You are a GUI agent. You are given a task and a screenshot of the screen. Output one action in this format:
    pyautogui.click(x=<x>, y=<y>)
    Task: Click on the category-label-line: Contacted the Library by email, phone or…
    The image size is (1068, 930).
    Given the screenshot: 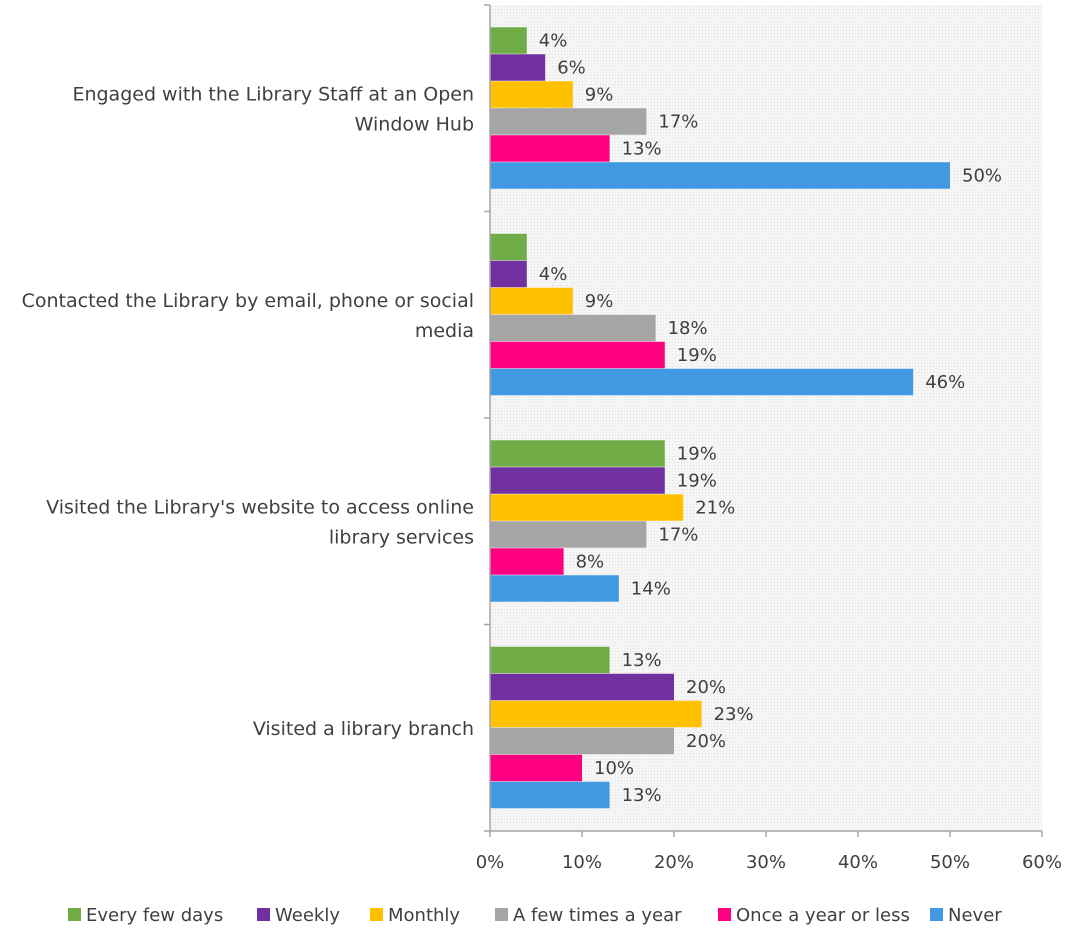 What is the action you would take?
    pyautogui.click(x=248, y=301)
    